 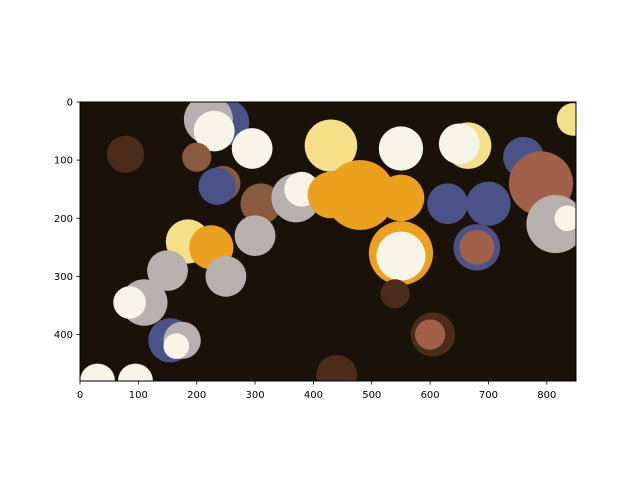 I want to click on y-tick-label: 200, so click(x=63, y=219).